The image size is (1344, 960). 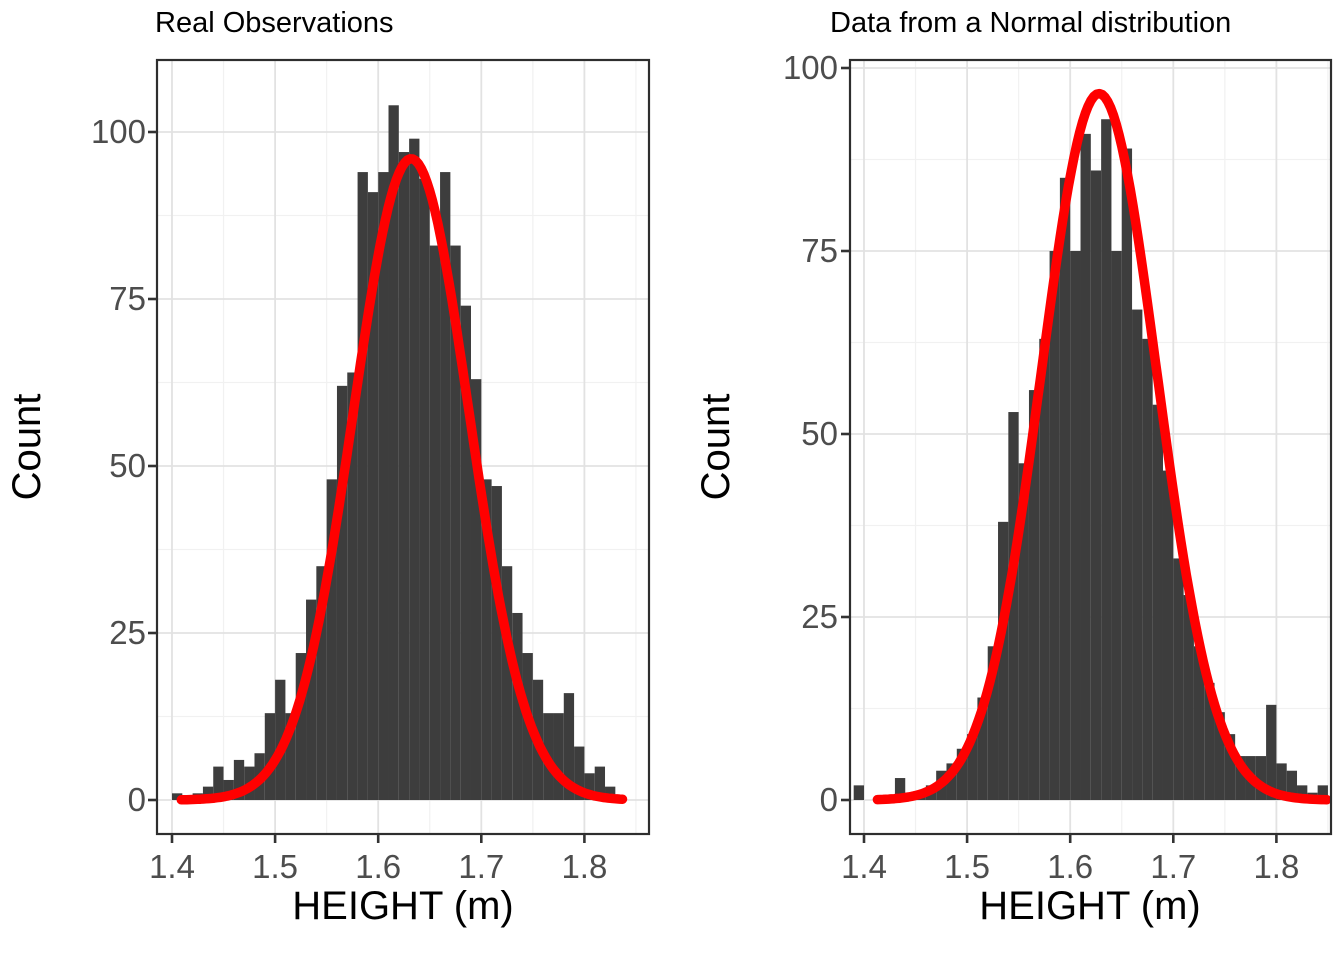 What do you see at coordinates (274, 23) in the screenshot?
I see `left-plot-title: Real Observations` at bounding box center [274, 23].